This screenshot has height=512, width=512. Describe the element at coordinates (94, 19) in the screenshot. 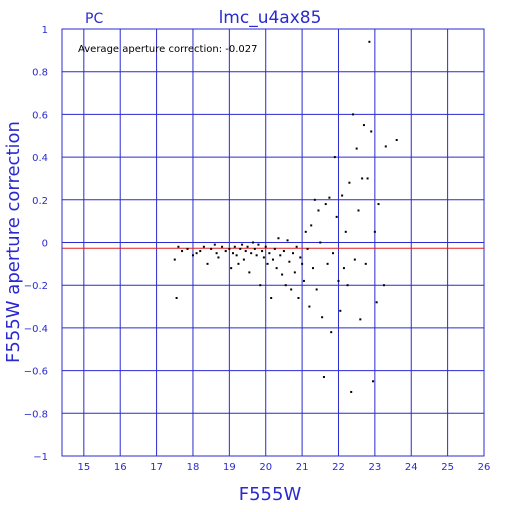

I see `corner-label: PC` at that location.